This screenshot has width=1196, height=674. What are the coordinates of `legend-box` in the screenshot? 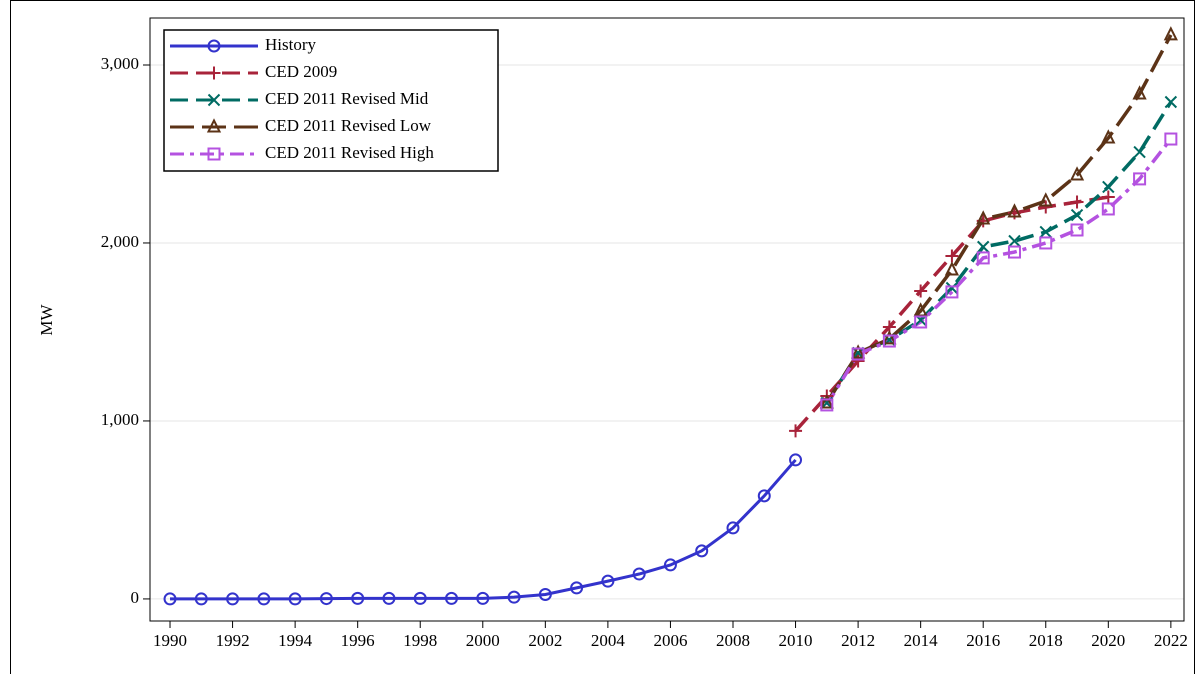 It's located at (331, 100).